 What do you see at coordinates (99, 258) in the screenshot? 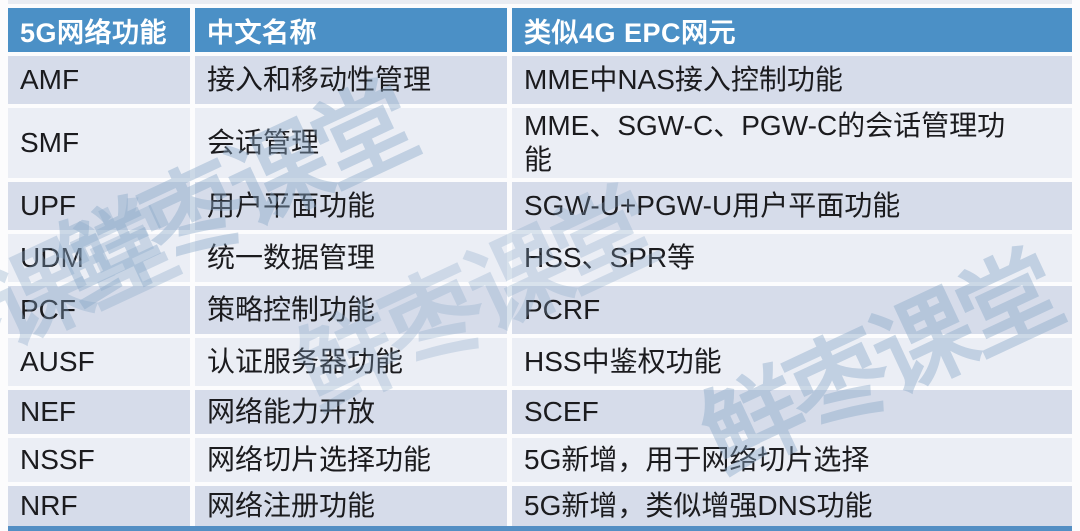
I see `cell-function: UDM` at bounding box center [99, 258].